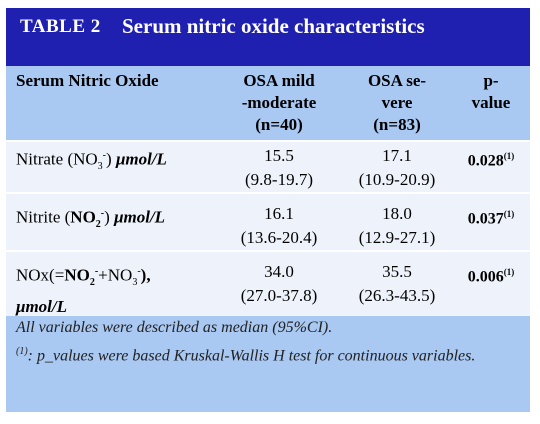  Describe the element at coordinates (279, 237) in the screenshot. I see `interval: (13.6-20.4)` at that location.